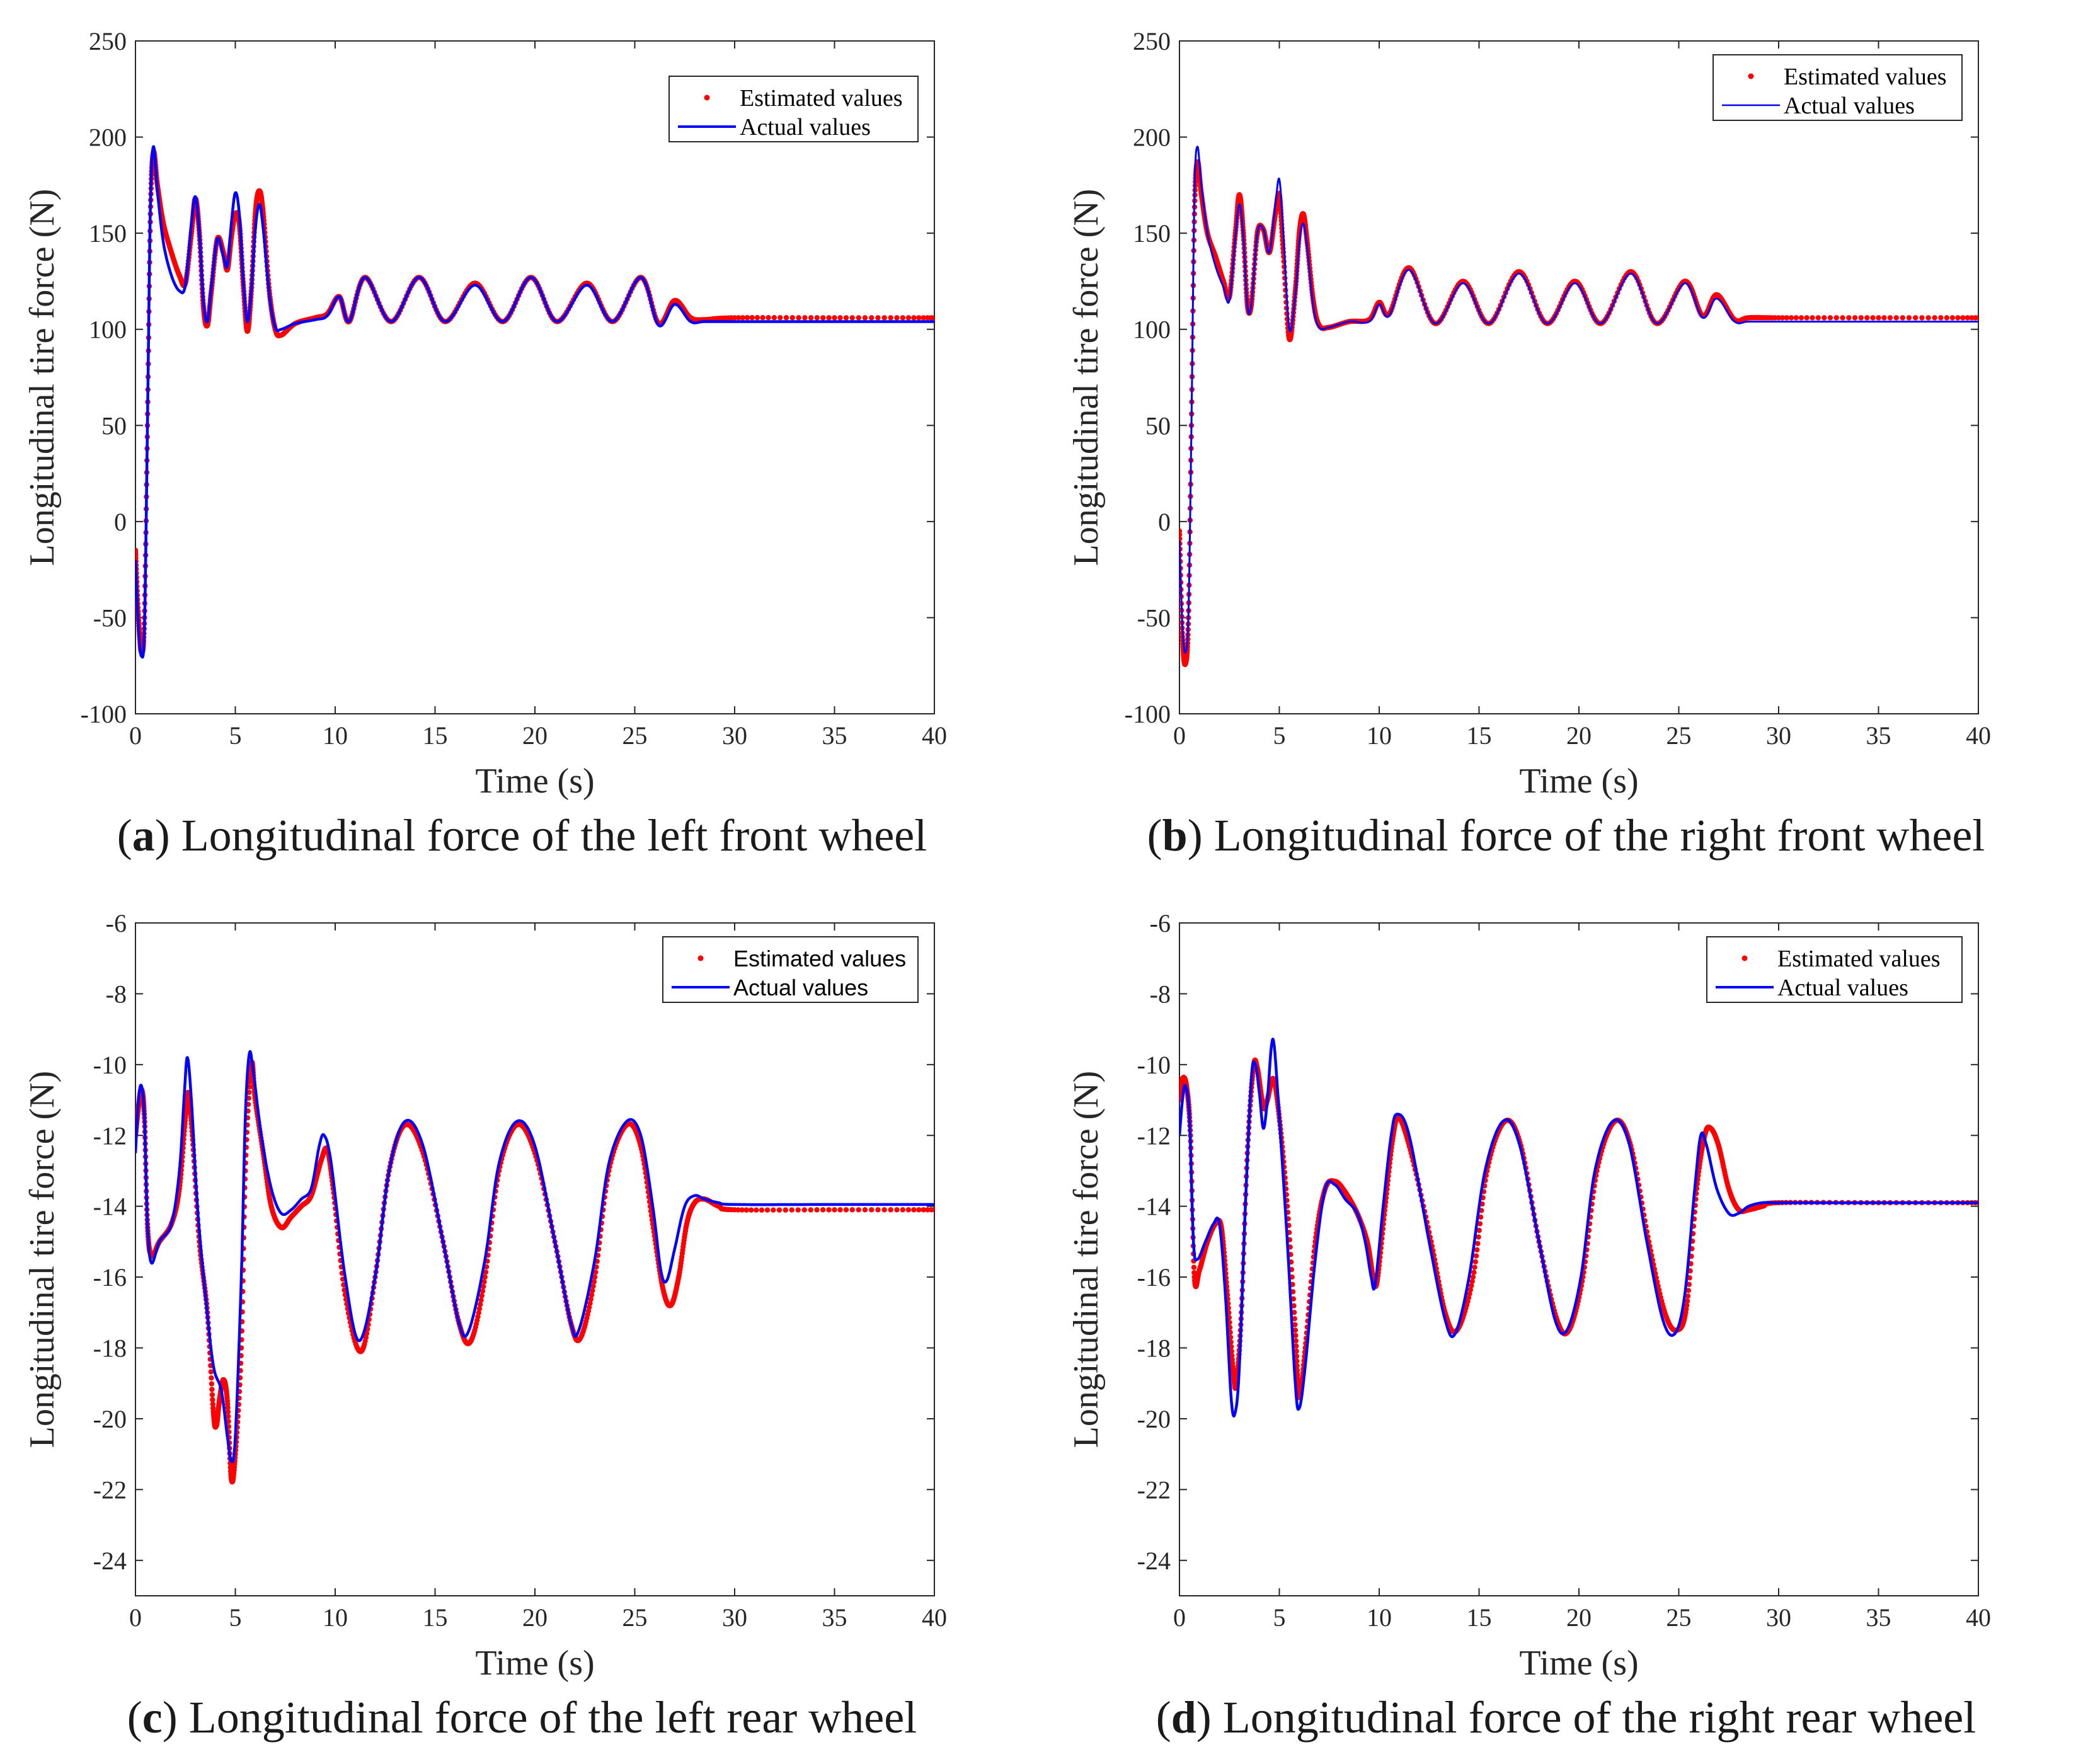 The image size is (2088, 1764). I want to click on y-tick-label: 100, so click(1152, 330).